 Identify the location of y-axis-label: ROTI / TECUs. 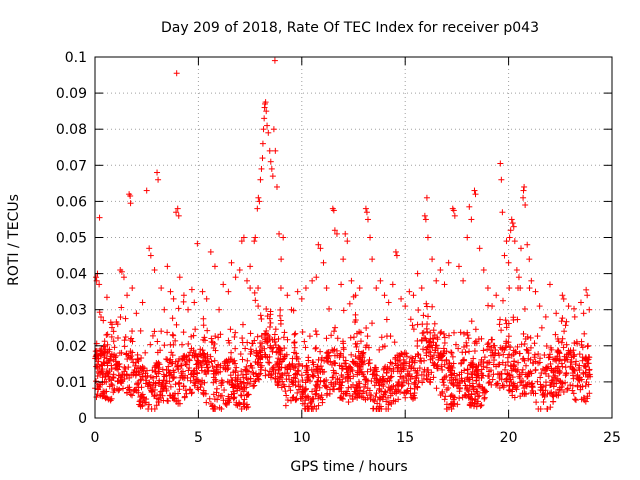
(14, 240).